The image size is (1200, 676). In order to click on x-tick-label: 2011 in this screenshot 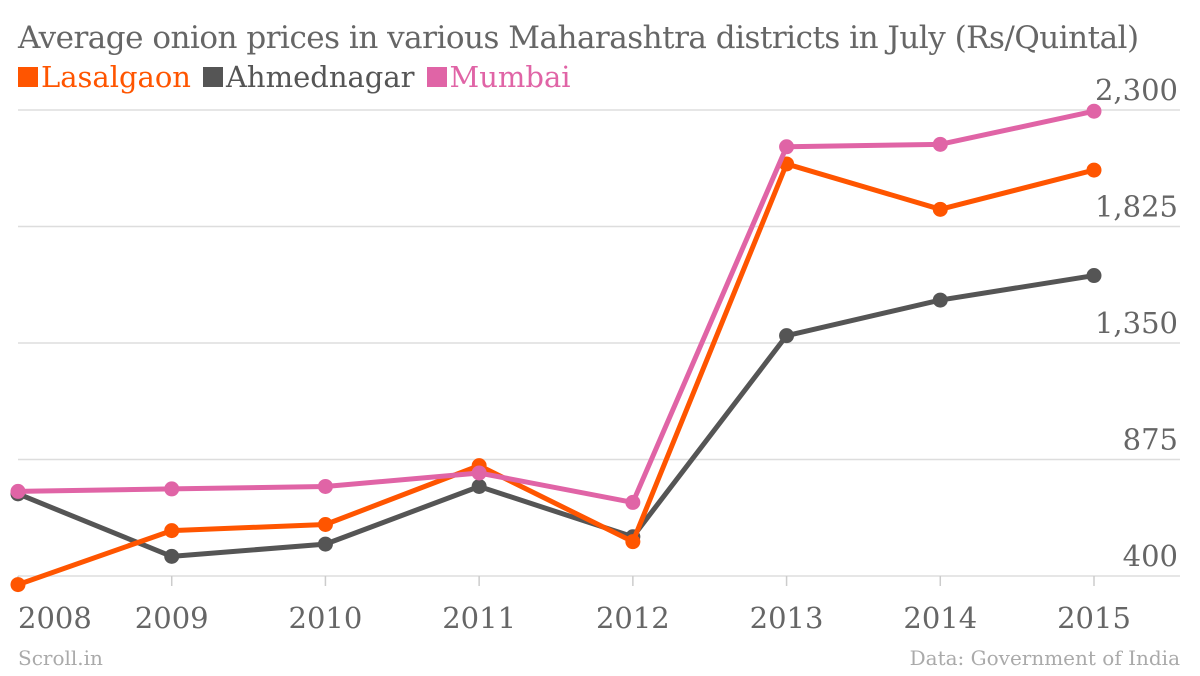, I will do `click(479, 618)`.